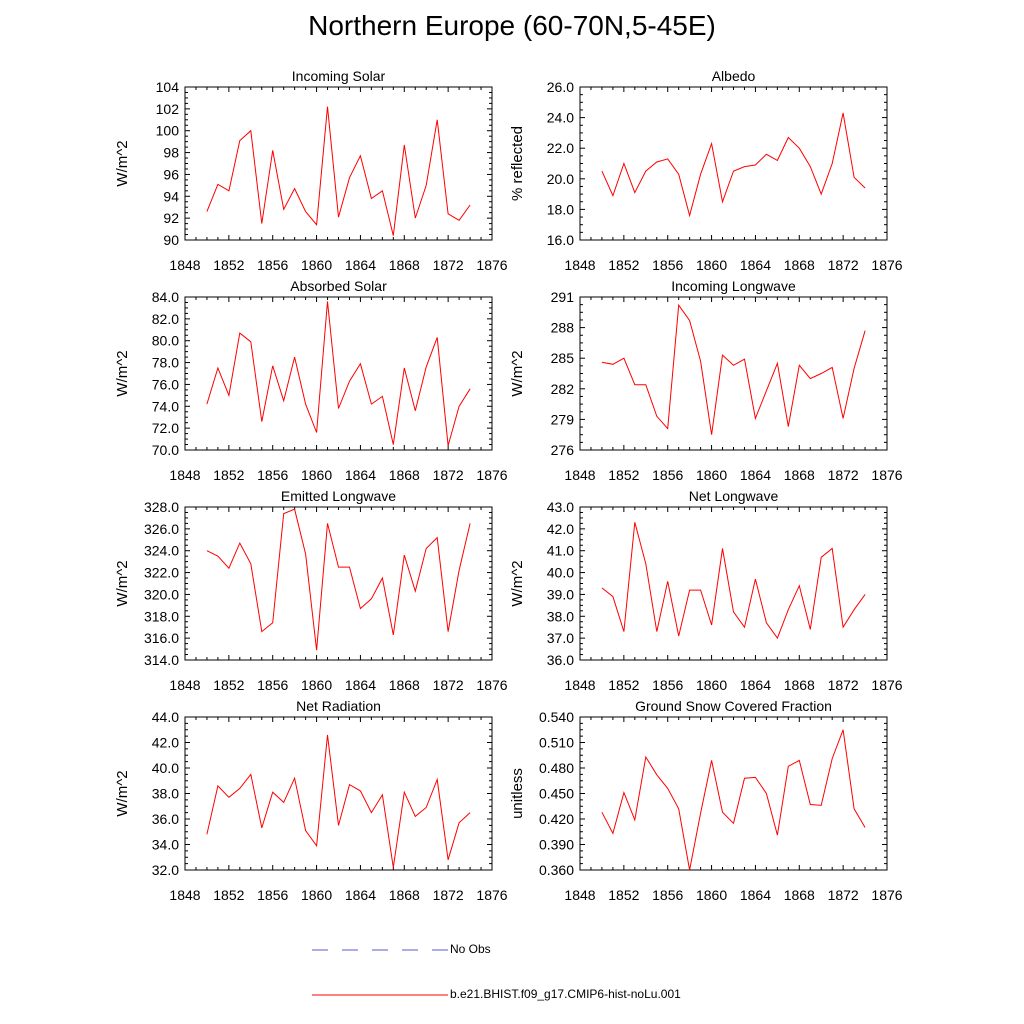  Describe the element at coordinates (165, 819) in the screenshot. I see `y-tick-label: 36.0` at that location.